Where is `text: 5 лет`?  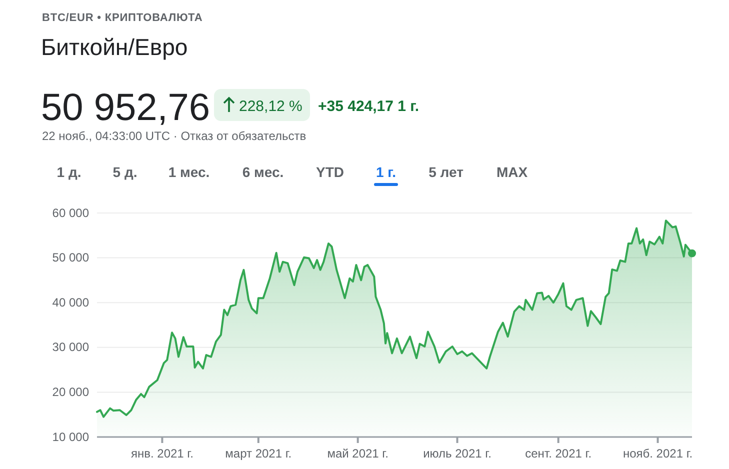 text: 5 лет is located at coordinates (446, 172).